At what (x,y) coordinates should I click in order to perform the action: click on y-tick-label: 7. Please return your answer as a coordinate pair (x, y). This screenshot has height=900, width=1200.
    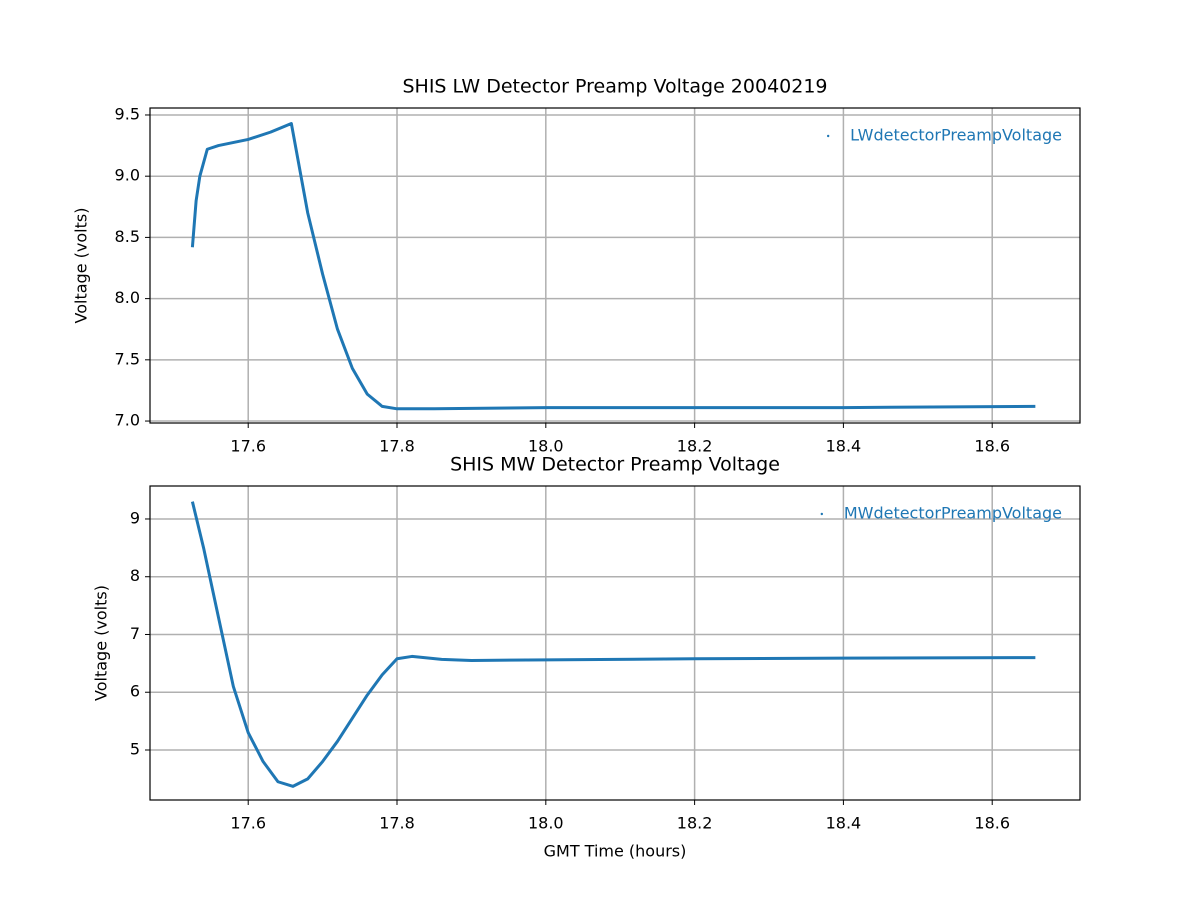
    Looking at the image, I should click on (135, 633).